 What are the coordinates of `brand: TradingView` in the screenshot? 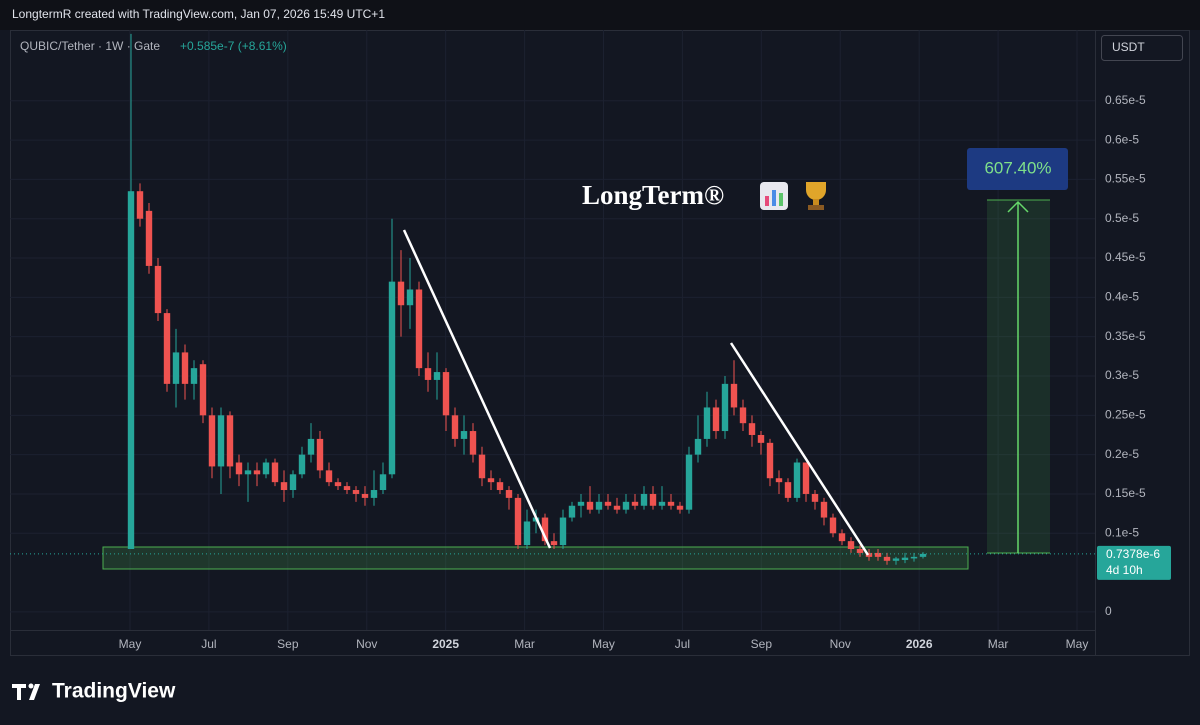 It's located at (114, 691).